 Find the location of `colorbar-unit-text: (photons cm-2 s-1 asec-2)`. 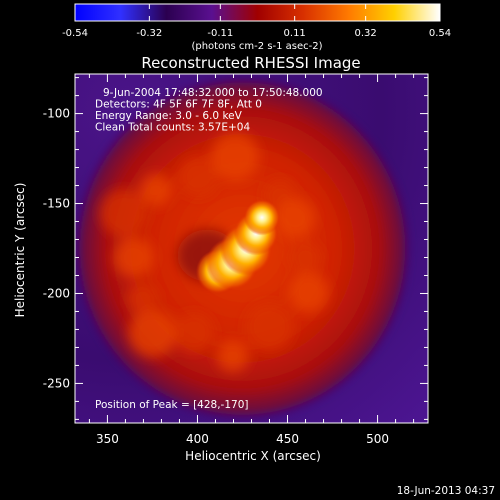

colorbar-unit-text: (photons cm-2 s-1 asec-2) is located at coordinates (256, 46).